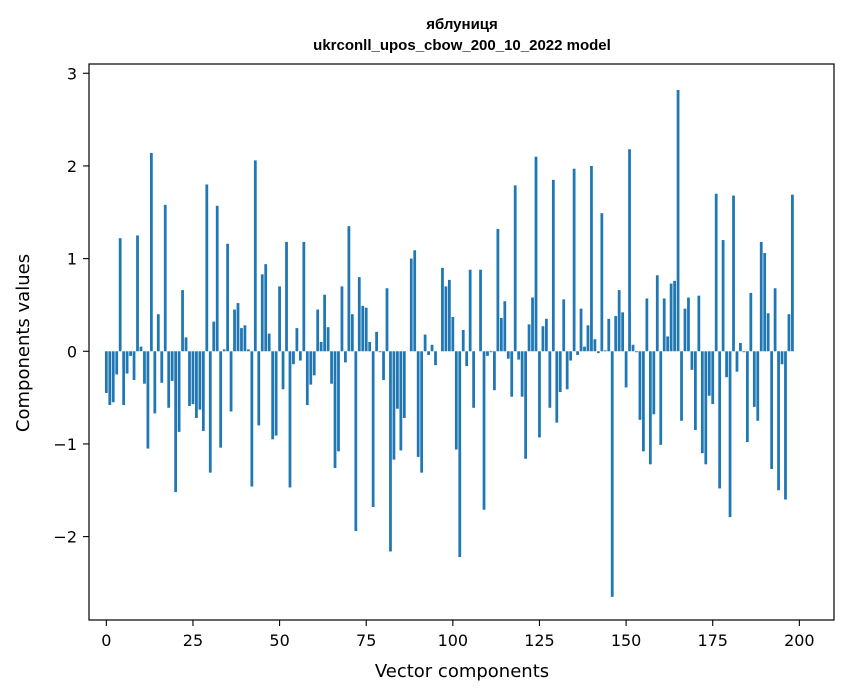  Describe the element at coordinates (23, 343) in the screenshot. I see `y-axis-label: Components values` at that location.